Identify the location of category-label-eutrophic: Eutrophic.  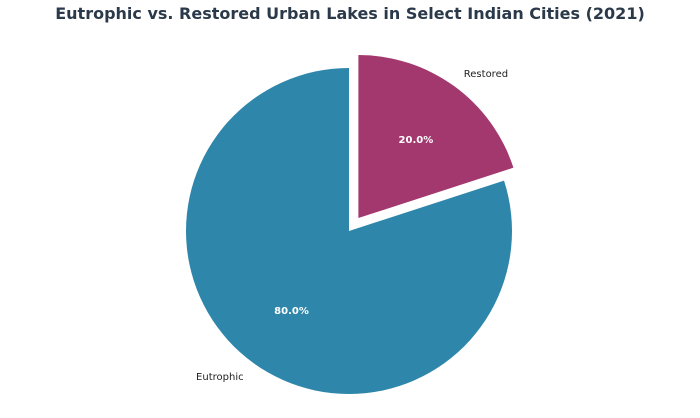
(220, 377).